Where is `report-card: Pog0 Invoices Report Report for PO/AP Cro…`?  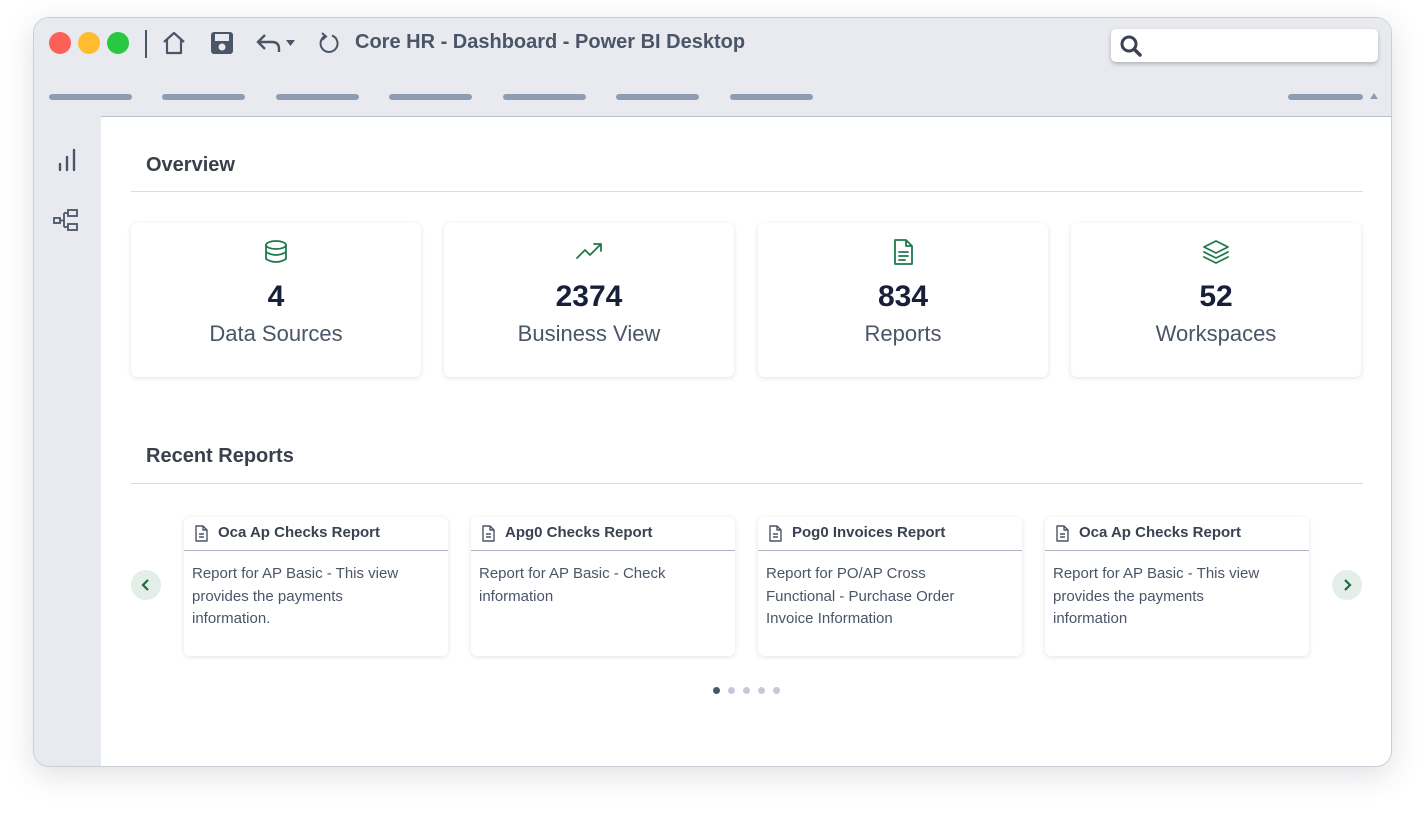
report-card: Pog0 Invoices Report Report for PO/AP Cro… is located at coordinates (890, 586).